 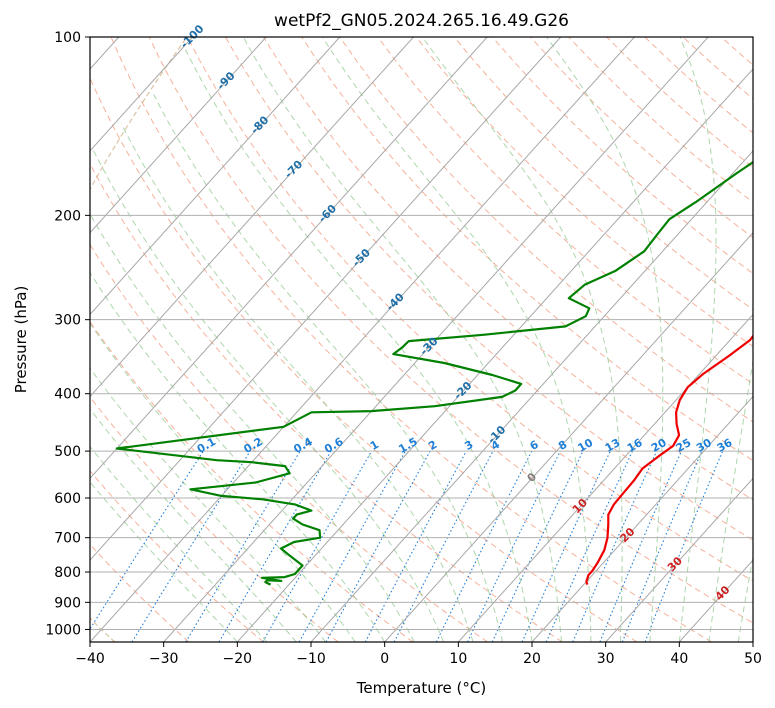 I want to click on temperature-profile-line, so click(x=669, y=459).